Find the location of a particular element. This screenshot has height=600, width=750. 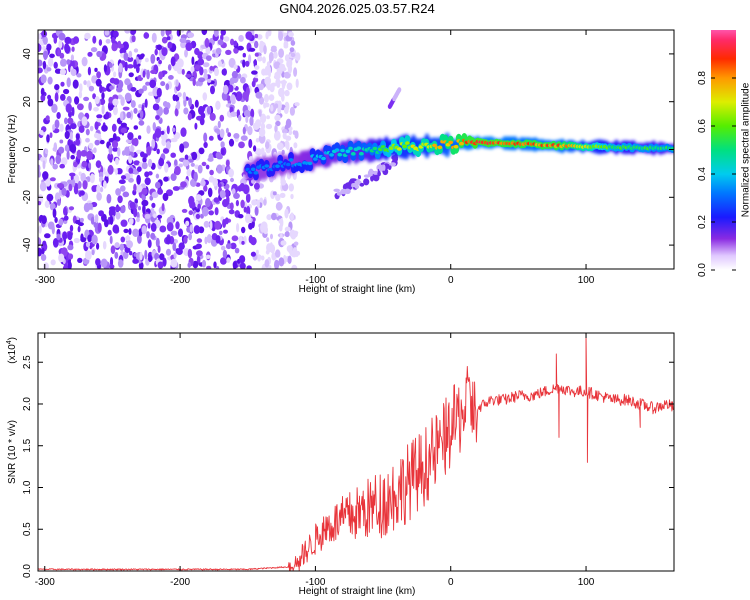

colorbar-tick-label: 0.0 is located at coordinates (702, 270).